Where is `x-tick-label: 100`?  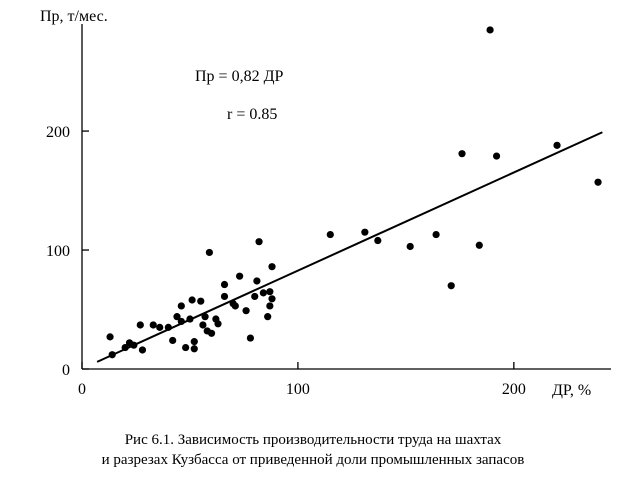 x-tick-label: 100 is located at coordinates (298, 389).